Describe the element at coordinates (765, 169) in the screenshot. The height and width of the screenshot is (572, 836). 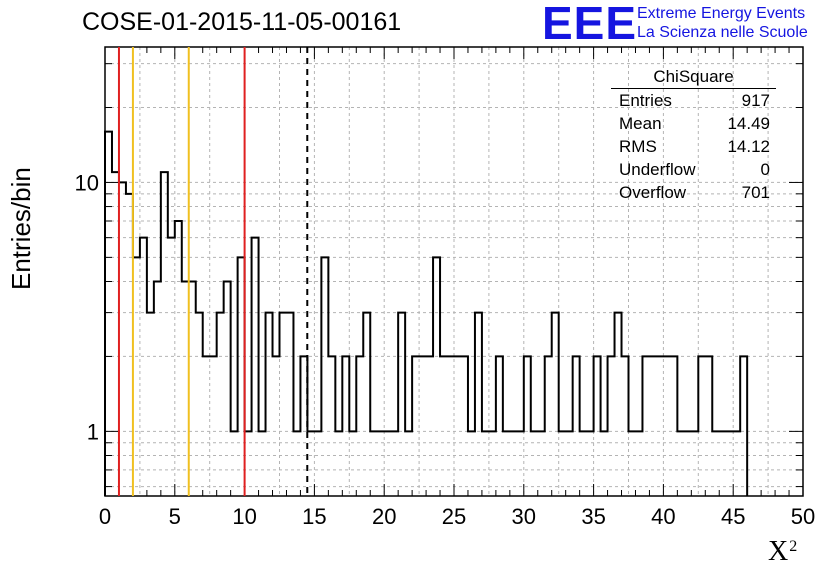
I see `stats-value: 0` at that location.